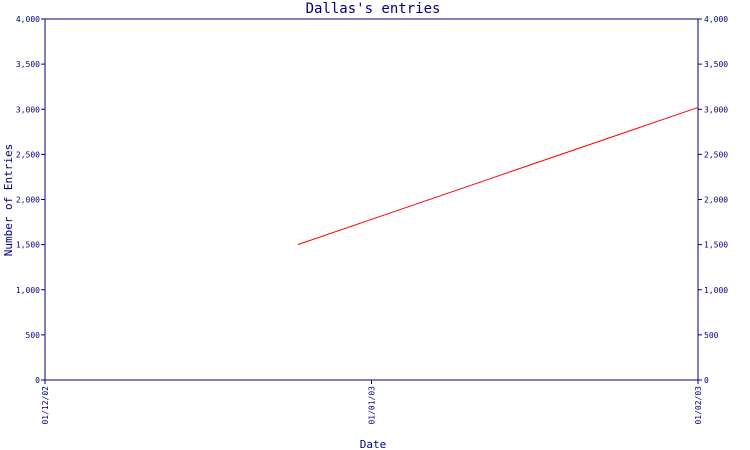 The height and width of the screenshot is (450, 750). What do you see at coordinates (698, 405) in the screenshot?
I see `x-tick-label: 01/02/03` at bounding box center [698, 405].